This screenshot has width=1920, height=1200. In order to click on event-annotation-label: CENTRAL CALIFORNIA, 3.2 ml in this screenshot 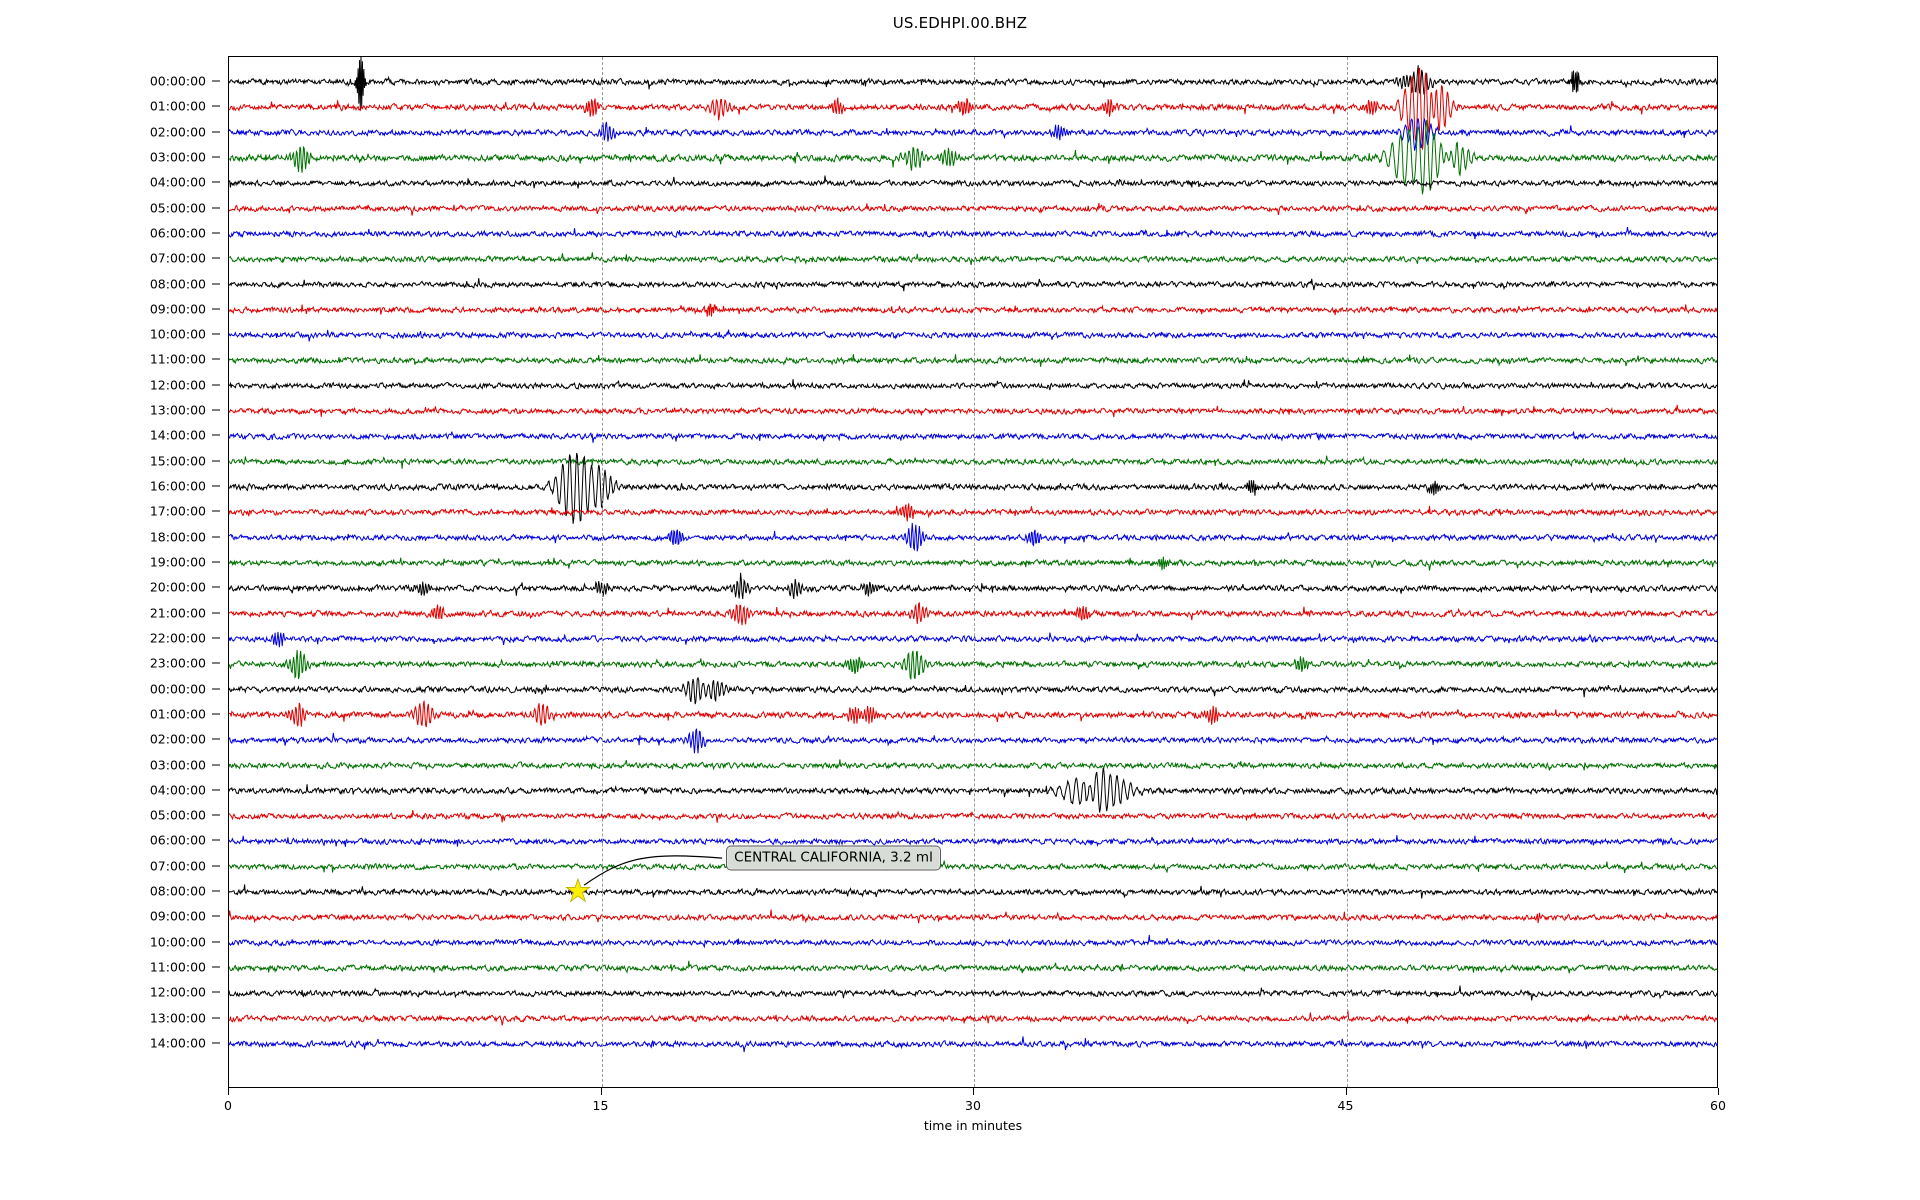, I will do `click(833, 858)`.